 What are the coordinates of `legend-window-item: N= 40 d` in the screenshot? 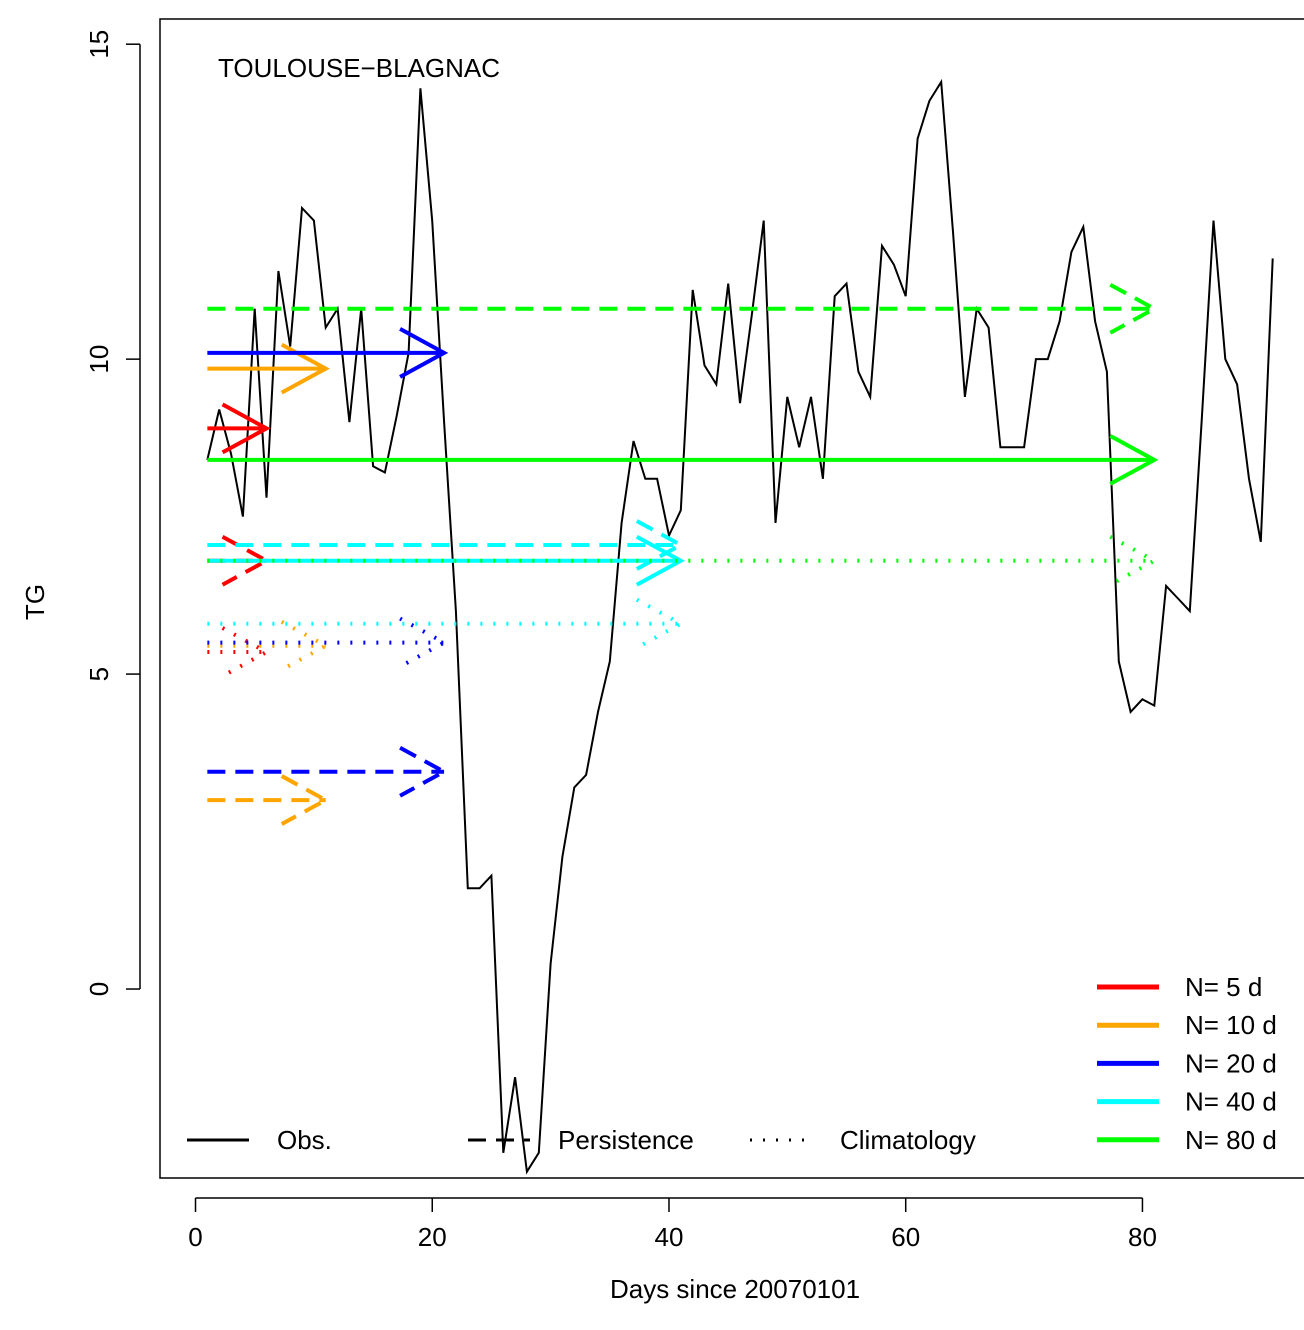 It's located at (1187, 1102).